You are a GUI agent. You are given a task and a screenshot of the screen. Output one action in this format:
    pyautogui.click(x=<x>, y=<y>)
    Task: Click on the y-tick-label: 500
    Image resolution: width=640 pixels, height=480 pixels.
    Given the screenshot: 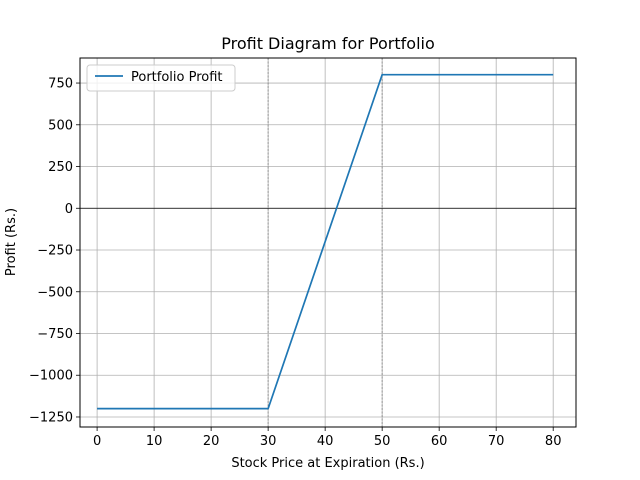 What is the action you would take?
    pyautogui.click(x=60, y=125)
    